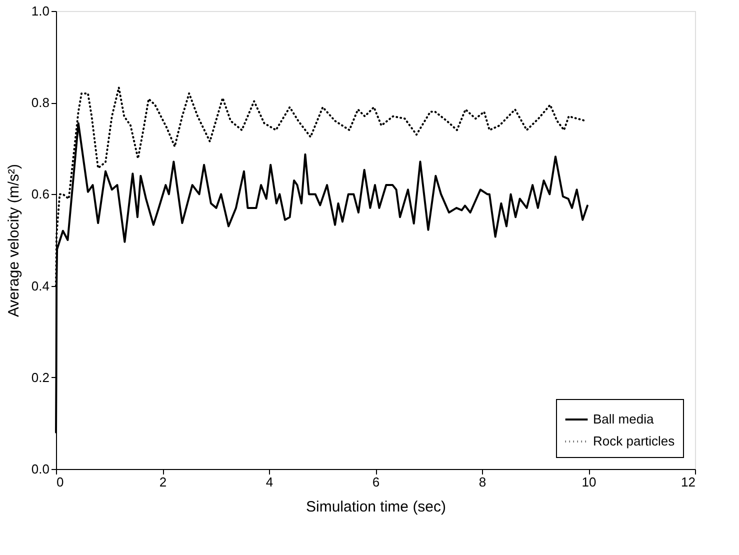  What do you see at coordinates (40, 194) in the screenshot?
I see `y-tick-label: 0.6` at bounding box center [40, 194].